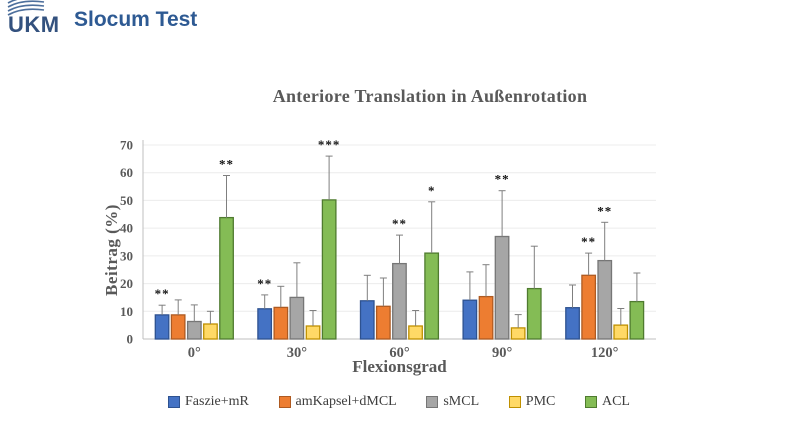  I want to click on svg-text: 90°, so click(502, 353).